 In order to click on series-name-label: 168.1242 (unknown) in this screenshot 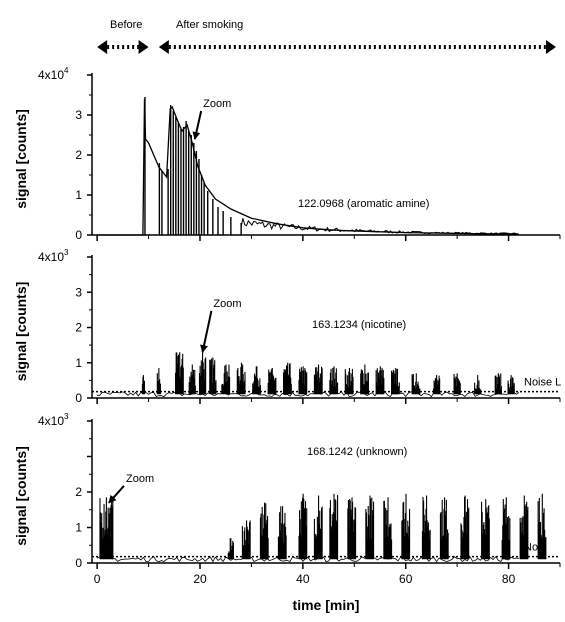, I will do `click(357, 452)`.